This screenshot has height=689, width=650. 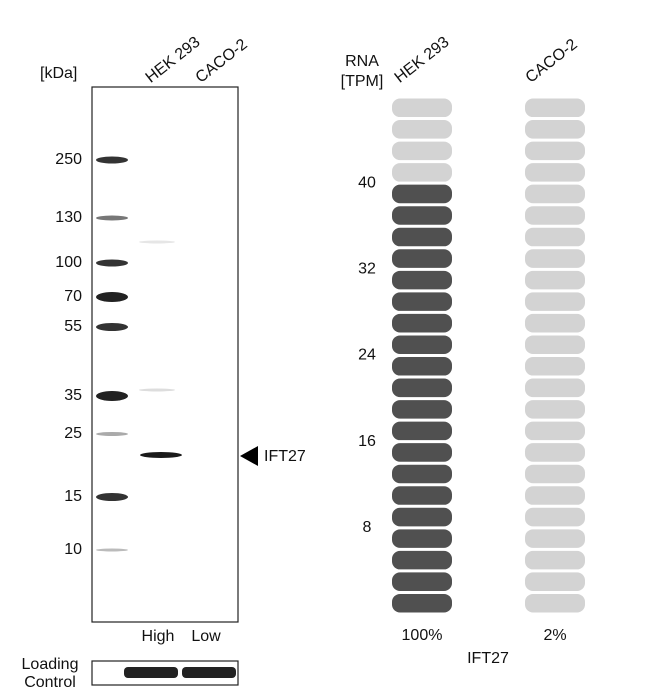 I want to click on y-tick-label: 32, so click(x=367, y=269).